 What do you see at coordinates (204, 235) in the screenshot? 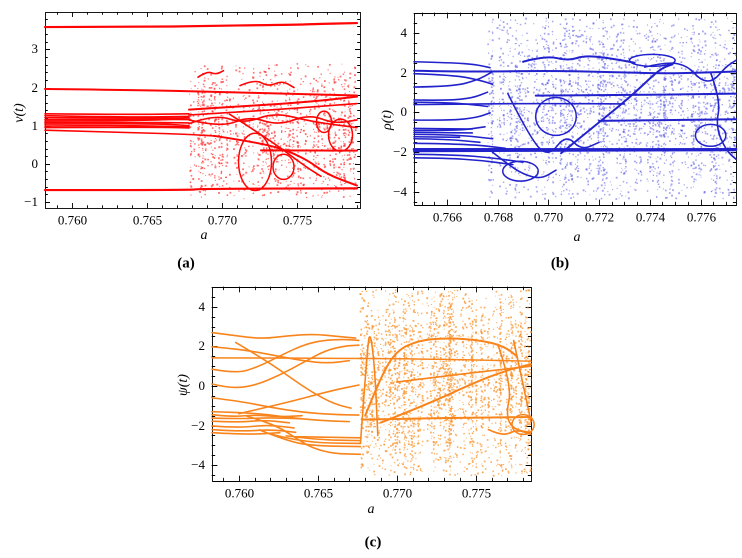
I see `x-axis-label-a: a` at bounding box center [204, 235].